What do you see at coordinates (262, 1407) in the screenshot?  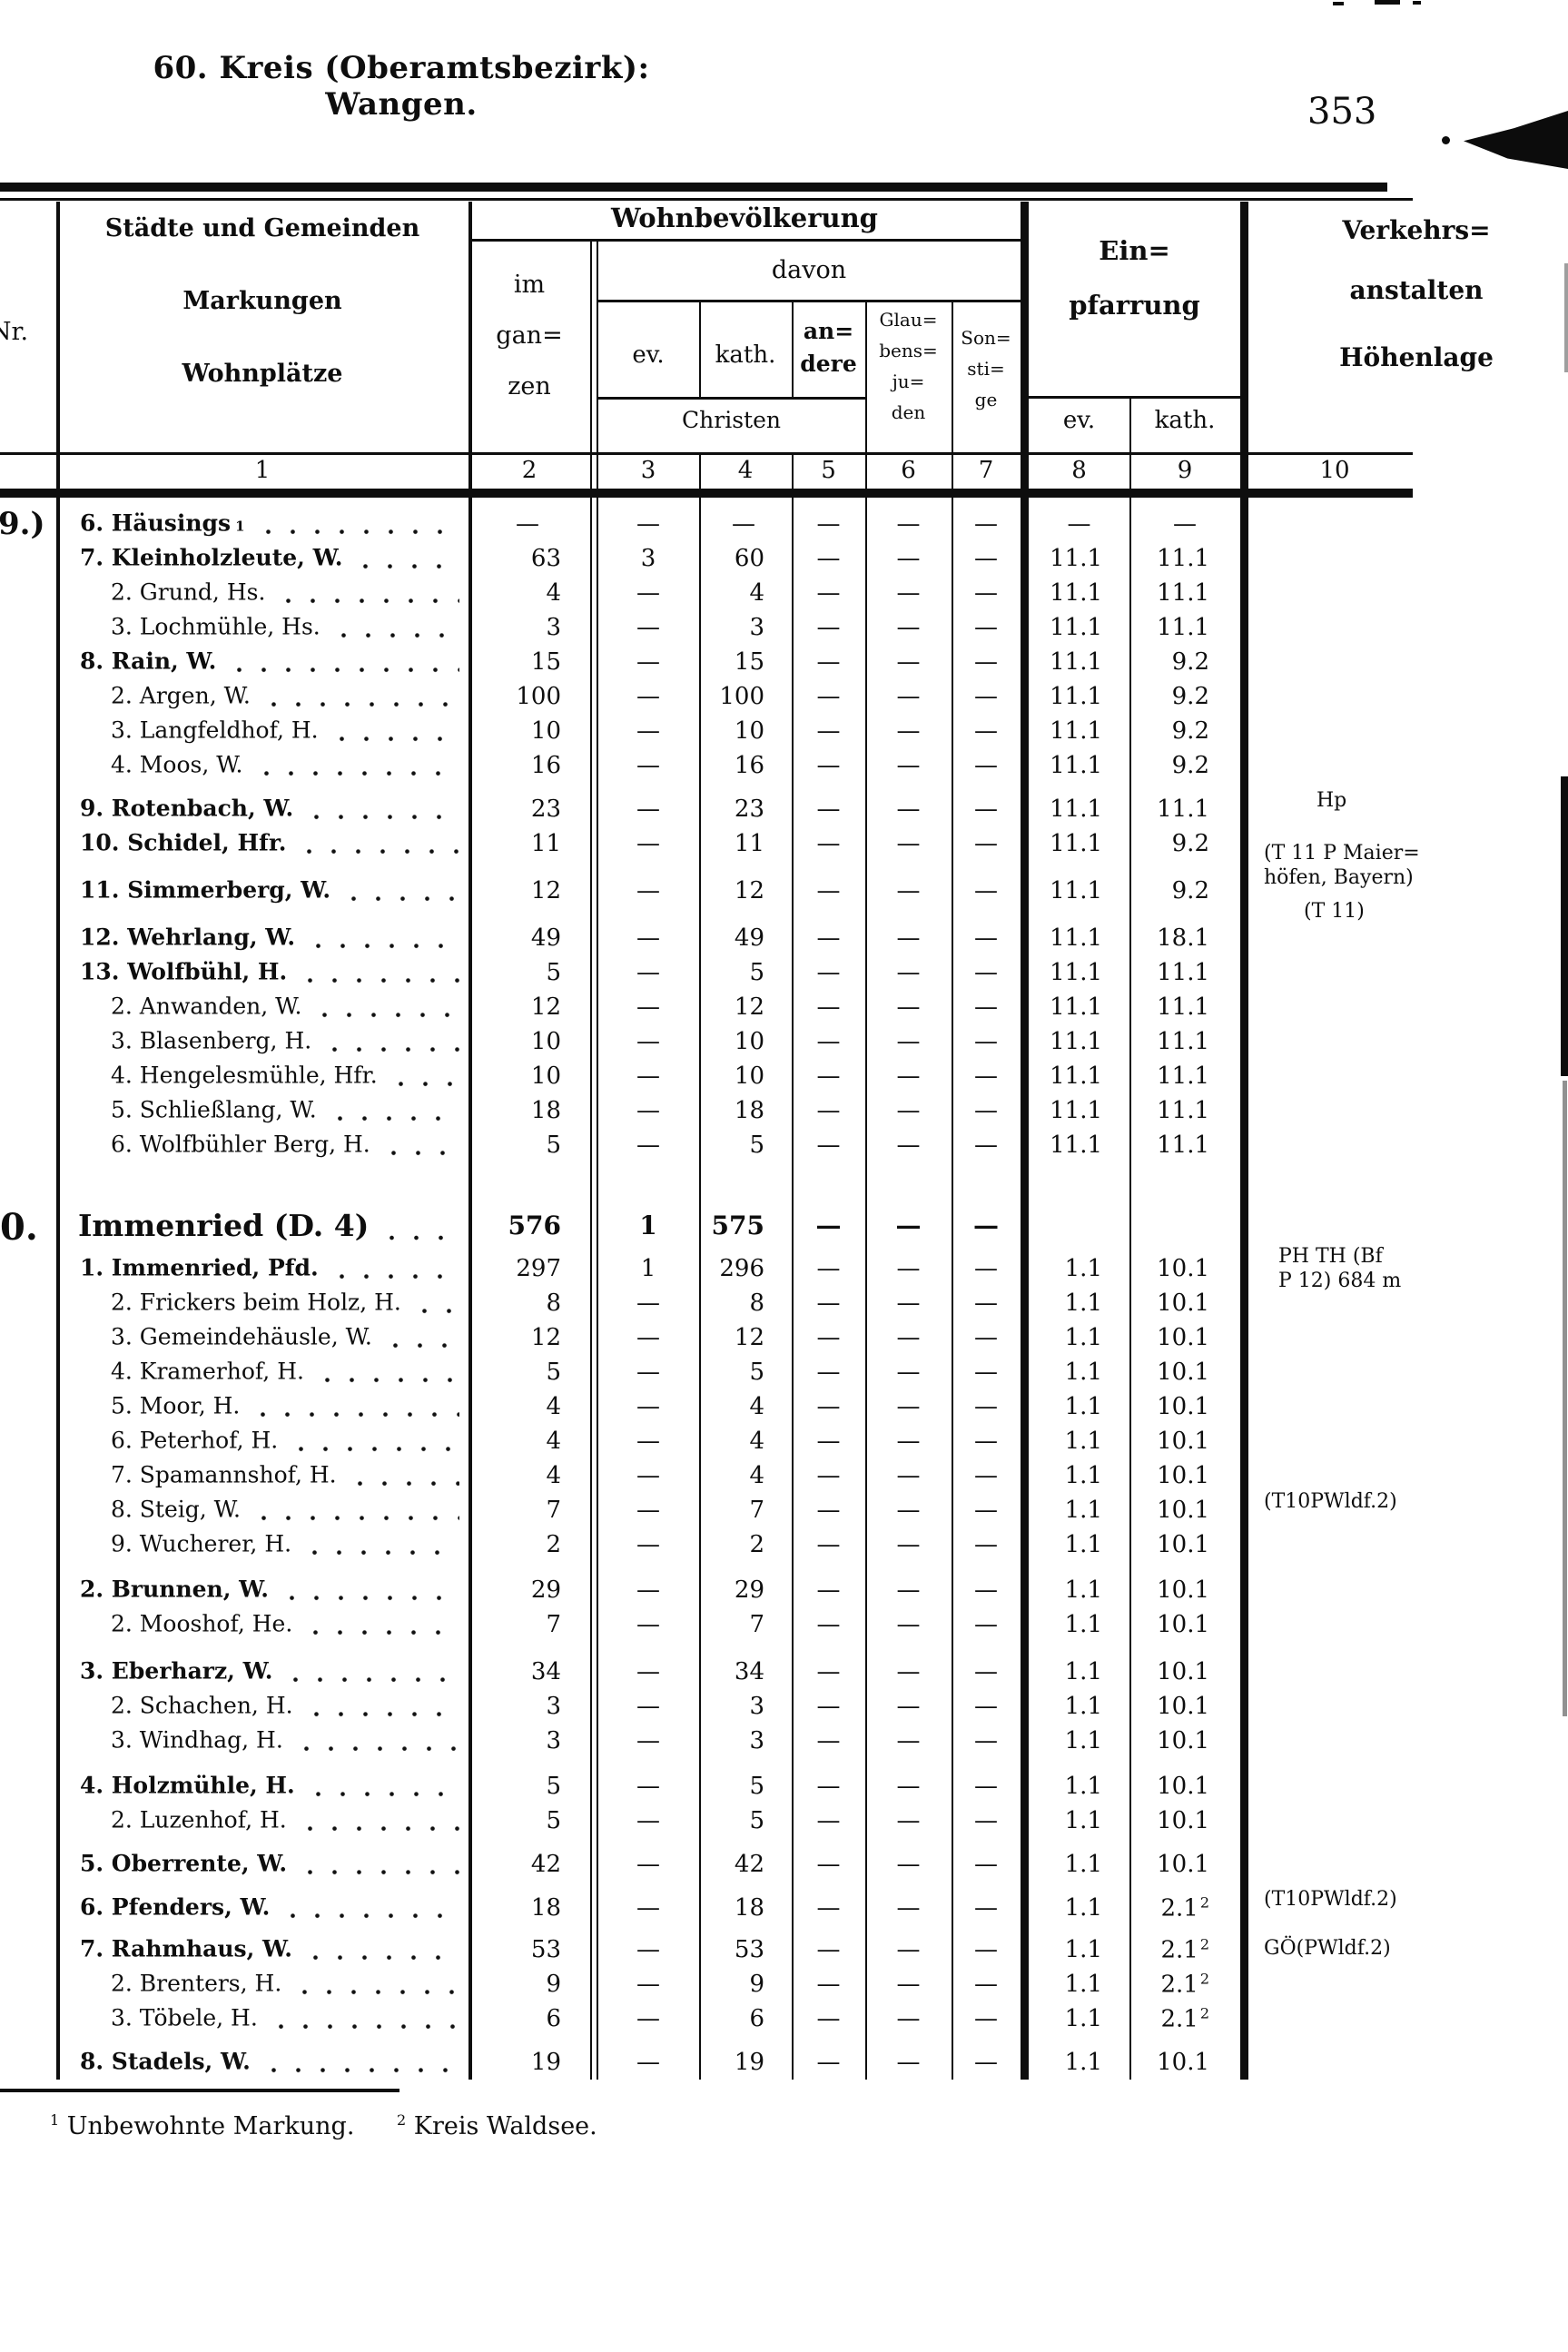 I see `place-name: 5. Moor, H.` at bounding box center [262, 1407].